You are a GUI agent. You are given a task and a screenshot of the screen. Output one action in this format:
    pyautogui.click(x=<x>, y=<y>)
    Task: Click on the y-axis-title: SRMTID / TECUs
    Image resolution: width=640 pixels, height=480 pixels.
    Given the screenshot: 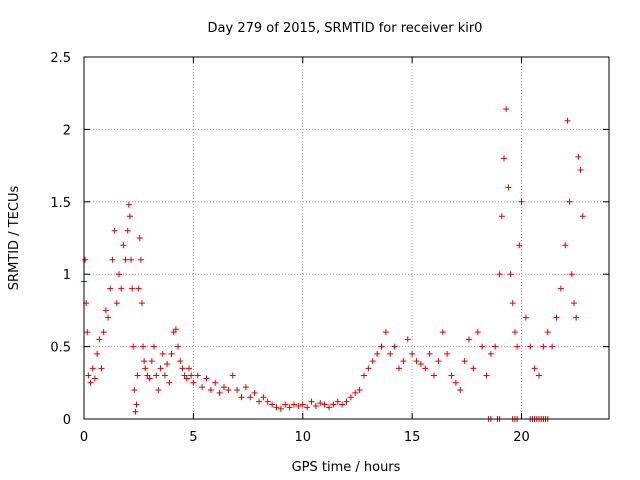 What is the action you would take?
    pyautogui.click(x=14, y=238)
    